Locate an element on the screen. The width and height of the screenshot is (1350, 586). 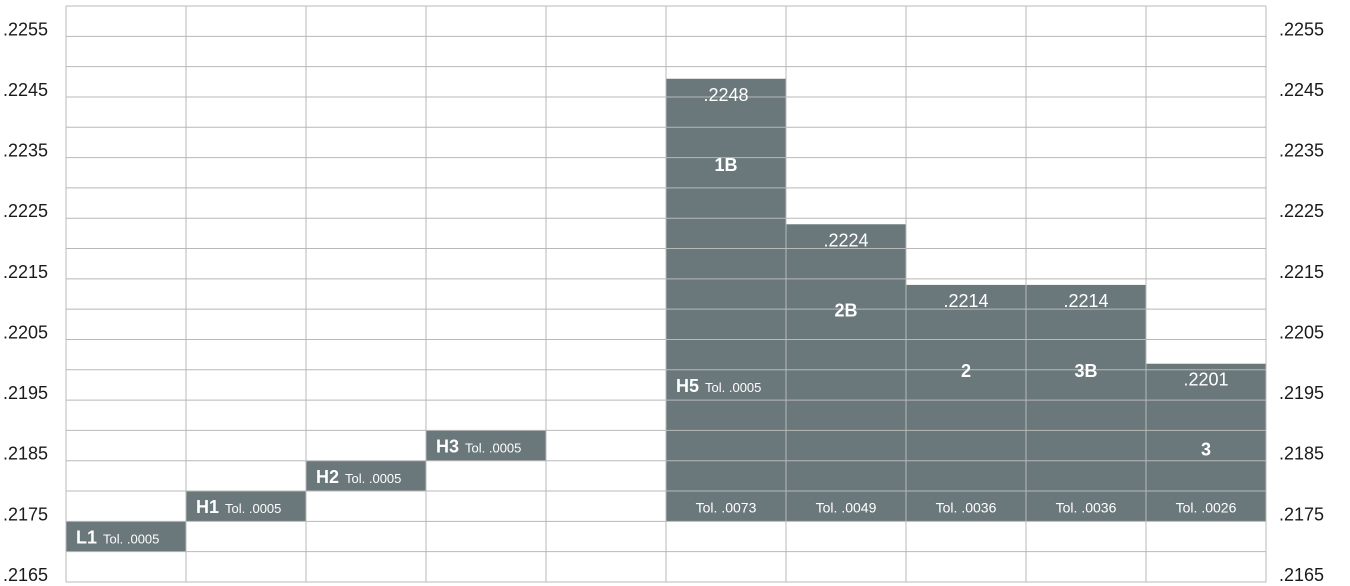
box-label-h5: H5 Tol. .0005 is located at coordinates (718, 386).